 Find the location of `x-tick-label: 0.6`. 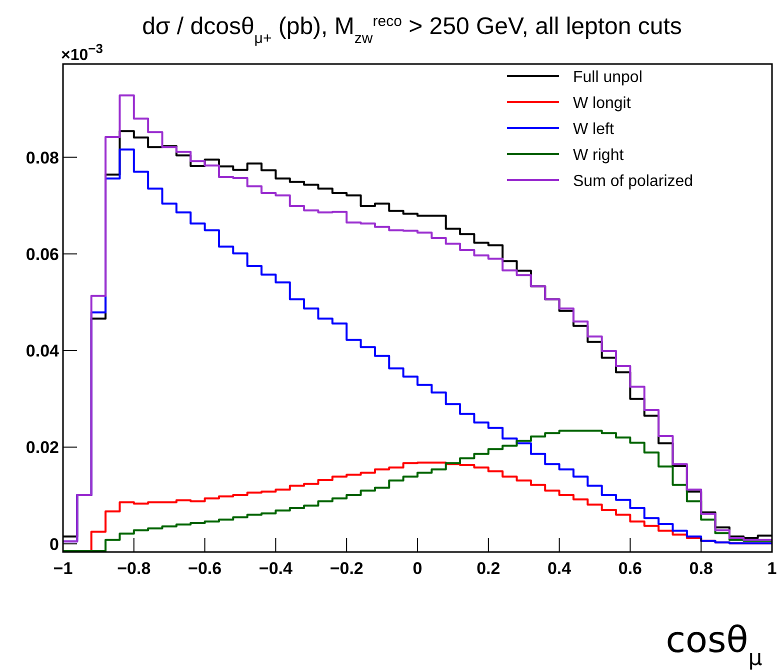

x-tick-label: 0.6 is located at coordinates (630, 568).